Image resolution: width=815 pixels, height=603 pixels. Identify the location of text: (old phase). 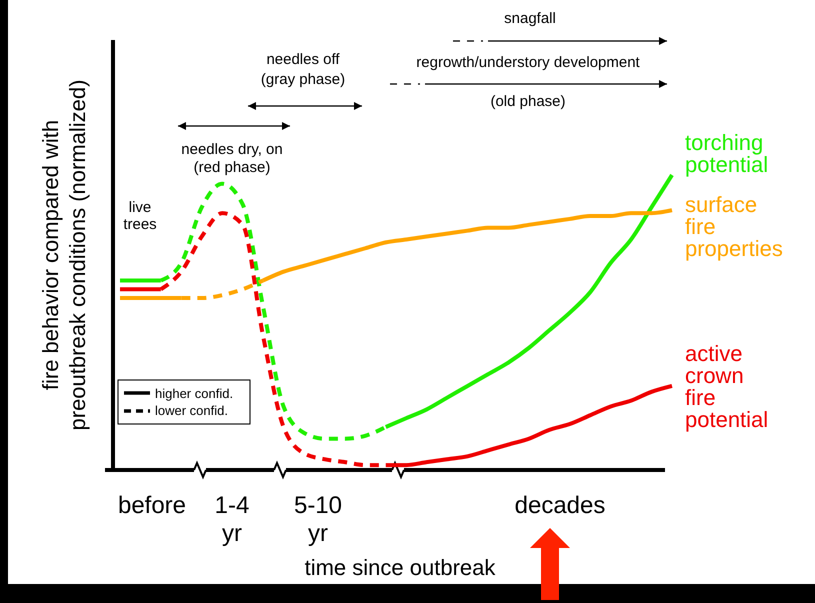
(528, 101).